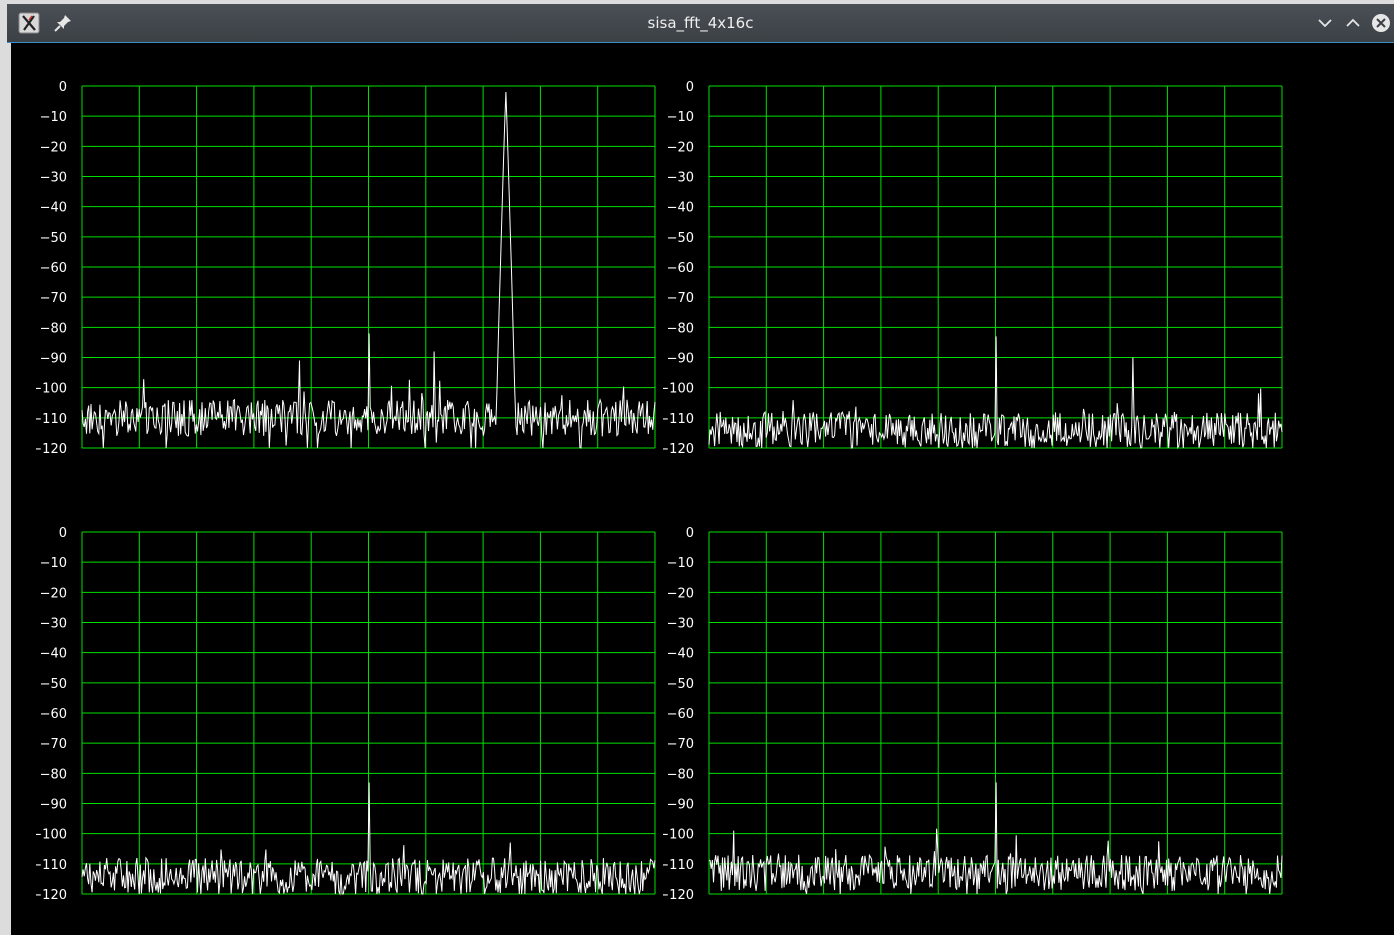  I want to click on window-titlebar: sisa_fft_4x16c, so click(700, 23).